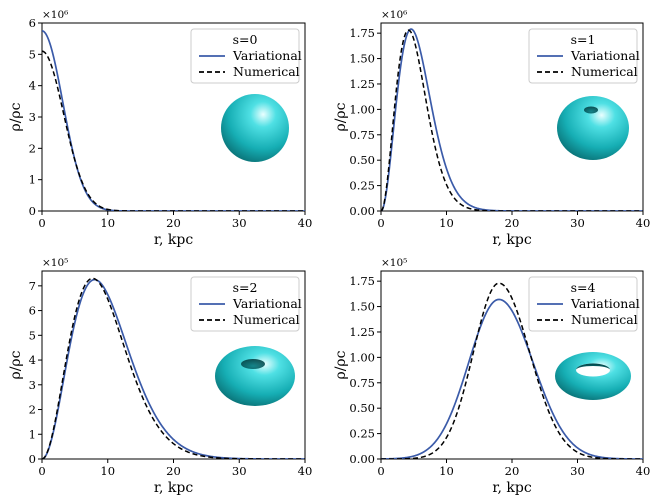  What do you see at coordinates (593, 376) in the screenshot?
I see `torus-icon` at bounding box center [593, 376].